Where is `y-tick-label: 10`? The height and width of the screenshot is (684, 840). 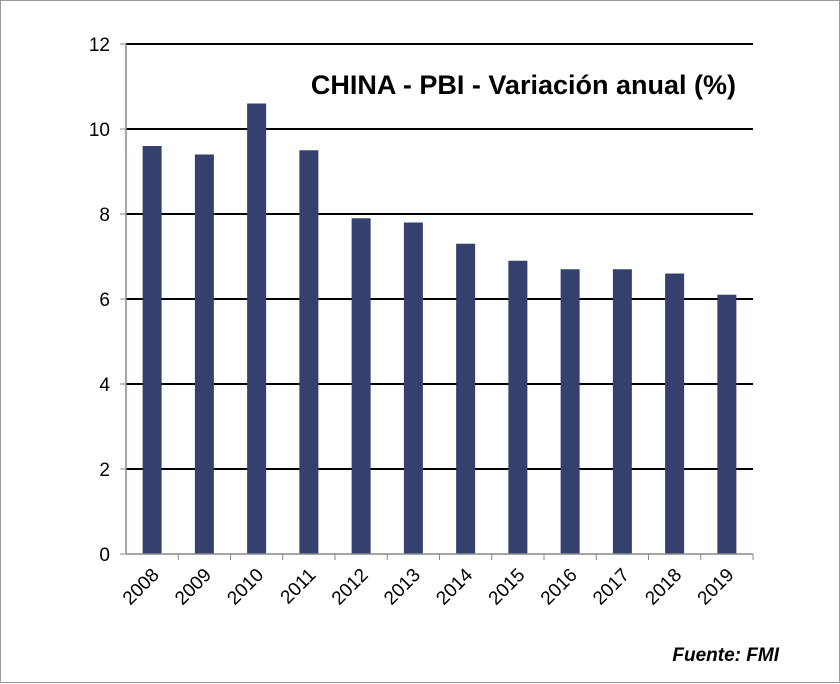
y-tick-label: 10 is located at coordinates (99, 130).